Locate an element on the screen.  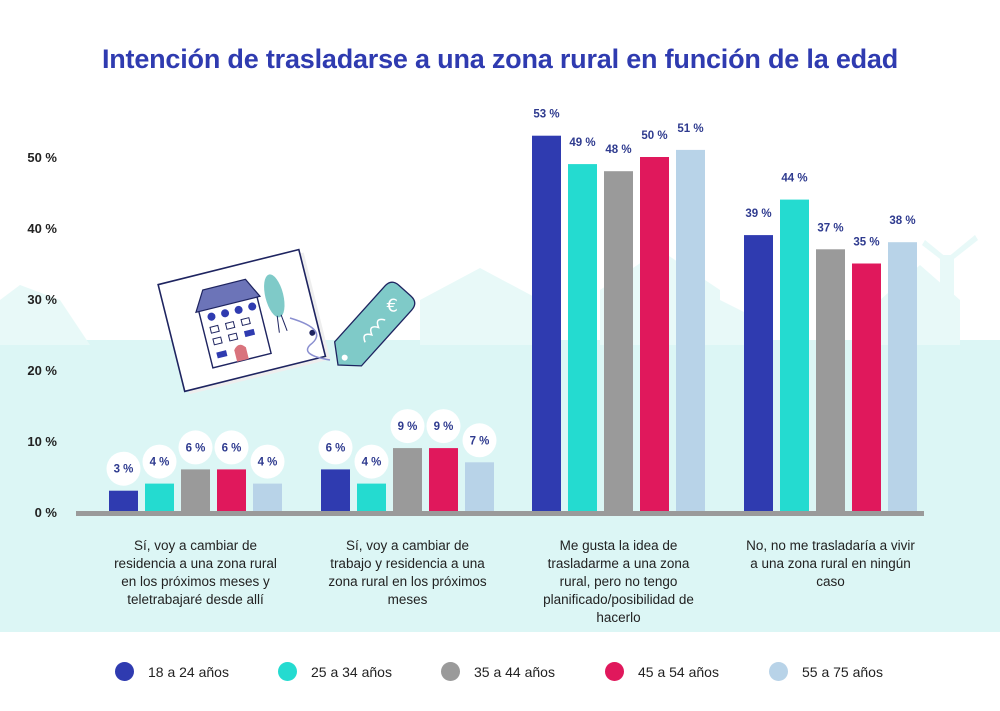
data-label: 3 % is located at coordinates (124, 470).